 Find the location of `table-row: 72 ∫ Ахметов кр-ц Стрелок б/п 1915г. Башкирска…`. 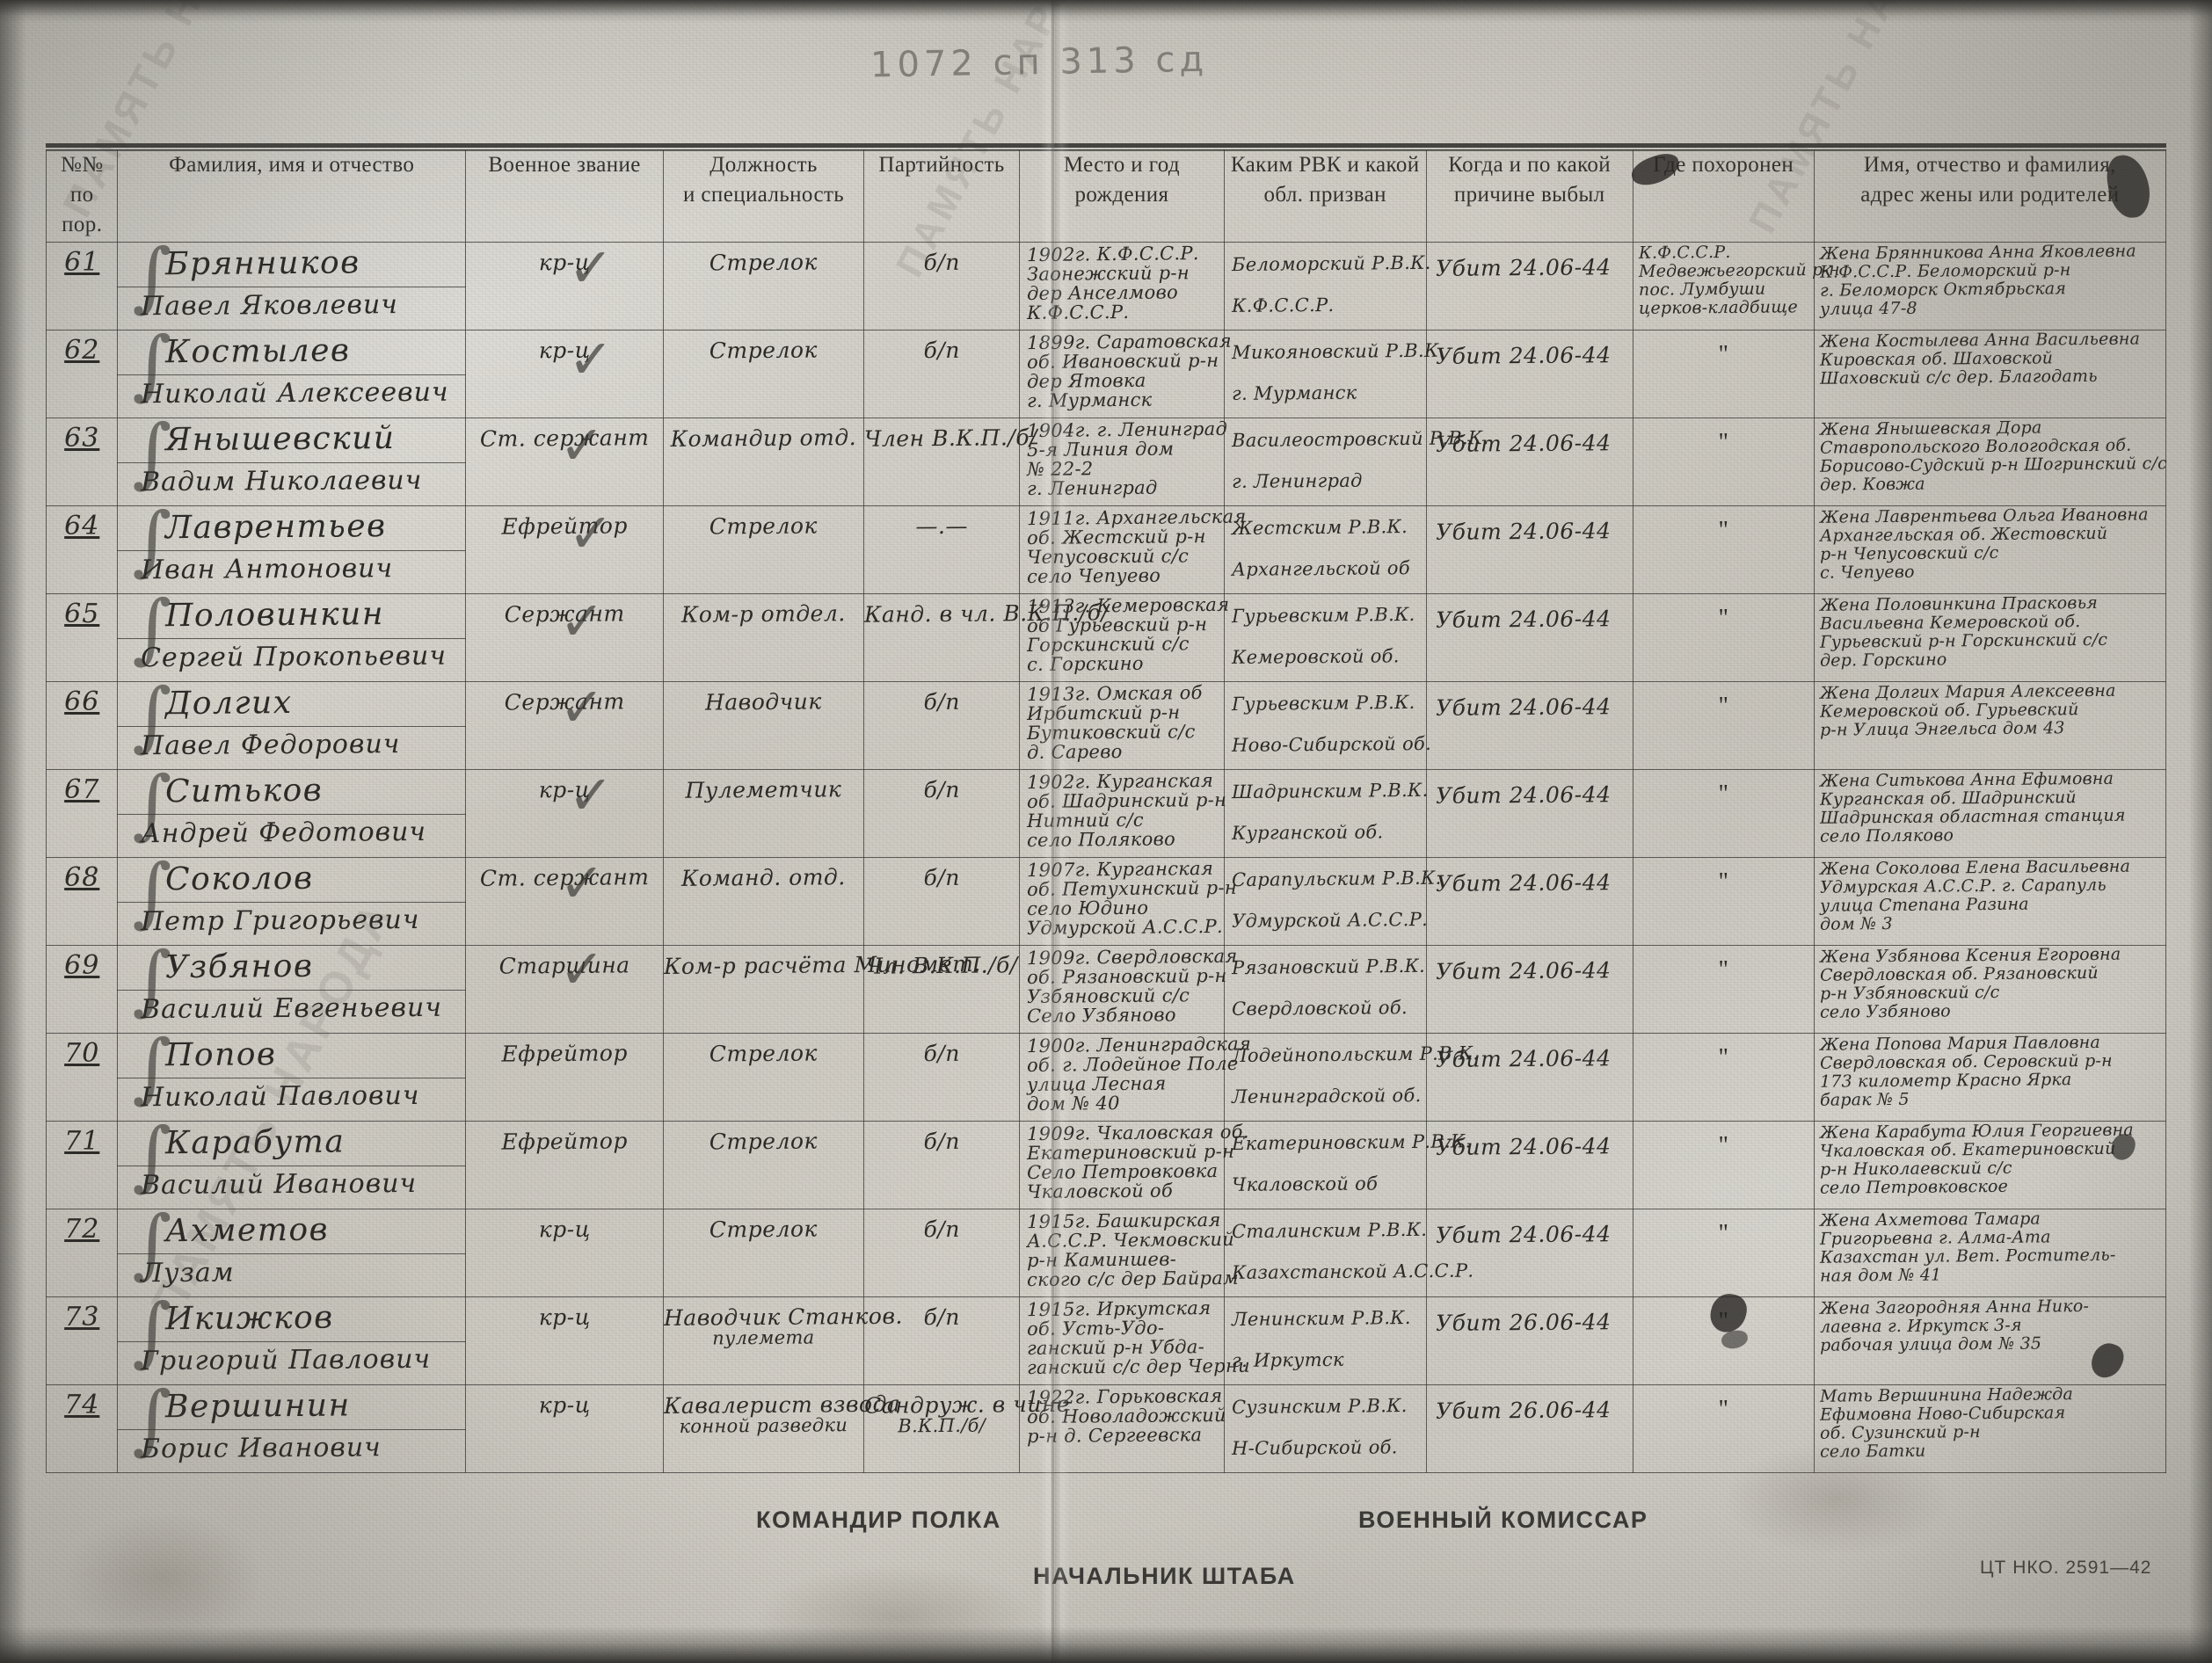

table-row: 72 ∫ Ахметов кр-ц Стрелок б/п 1915г. Башкирска… is located at coordinates (1106, 1252).